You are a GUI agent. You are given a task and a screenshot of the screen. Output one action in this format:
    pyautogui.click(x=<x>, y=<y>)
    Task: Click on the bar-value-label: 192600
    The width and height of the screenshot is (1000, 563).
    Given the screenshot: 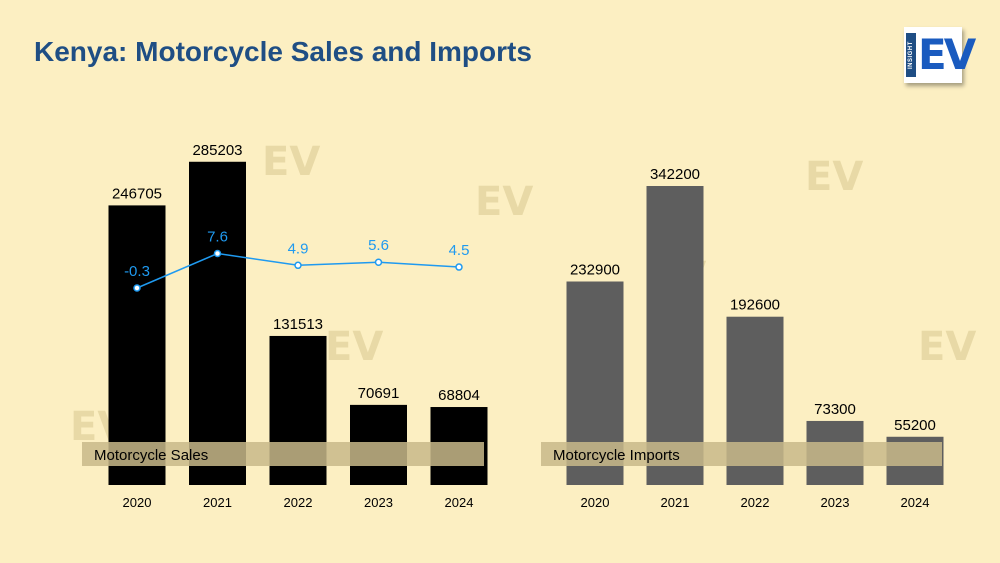 What is the action you would take?
    pyautogui.click(x=755, y=305)
    